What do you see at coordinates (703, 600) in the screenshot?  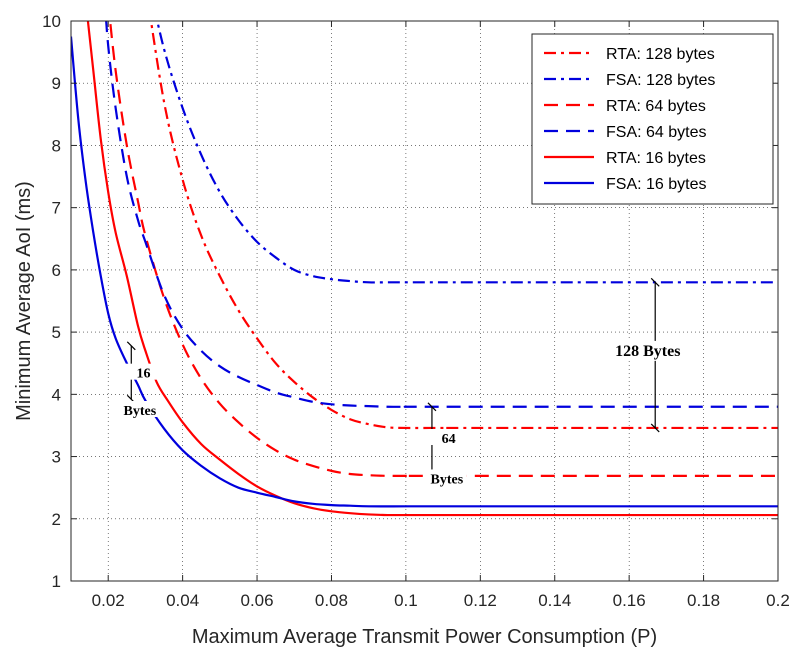 I see `x-tick-label: 0.18` at bounding box center [703, 600].